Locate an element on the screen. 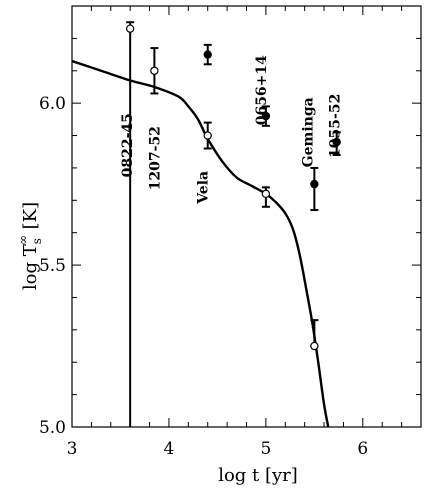  data-point-Geminga is located at coordinates (314, 189).